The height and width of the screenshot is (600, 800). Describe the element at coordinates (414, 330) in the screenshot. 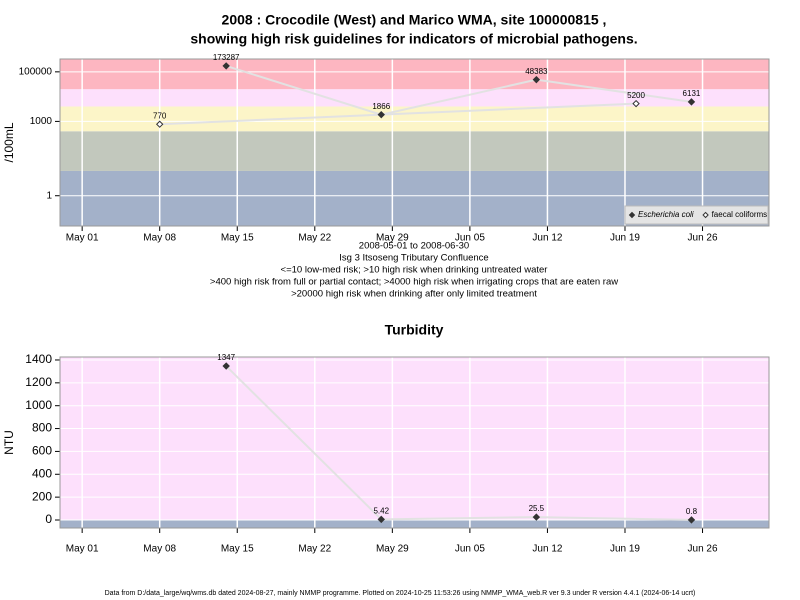

I see `chart-title: Turbidity` at that location.